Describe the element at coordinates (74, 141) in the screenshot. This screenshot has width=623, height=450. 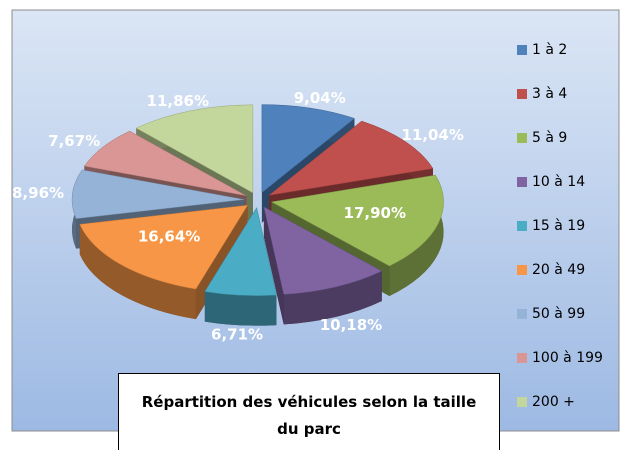
I see `data-label: 7,67%` at that location.